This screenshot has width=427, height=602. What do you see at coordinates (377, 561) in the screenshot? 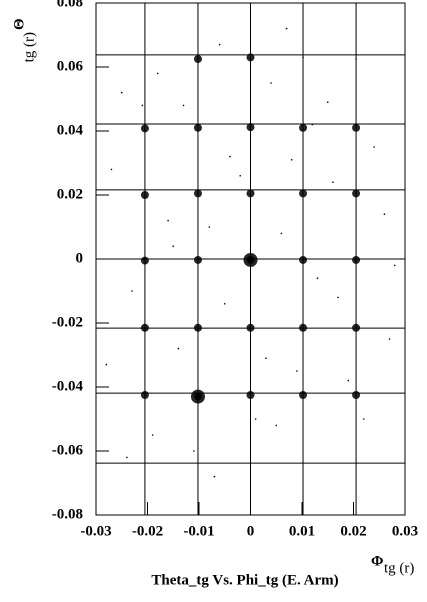
I see `x-axis-label: Φ` at bounding box center [377, 561].